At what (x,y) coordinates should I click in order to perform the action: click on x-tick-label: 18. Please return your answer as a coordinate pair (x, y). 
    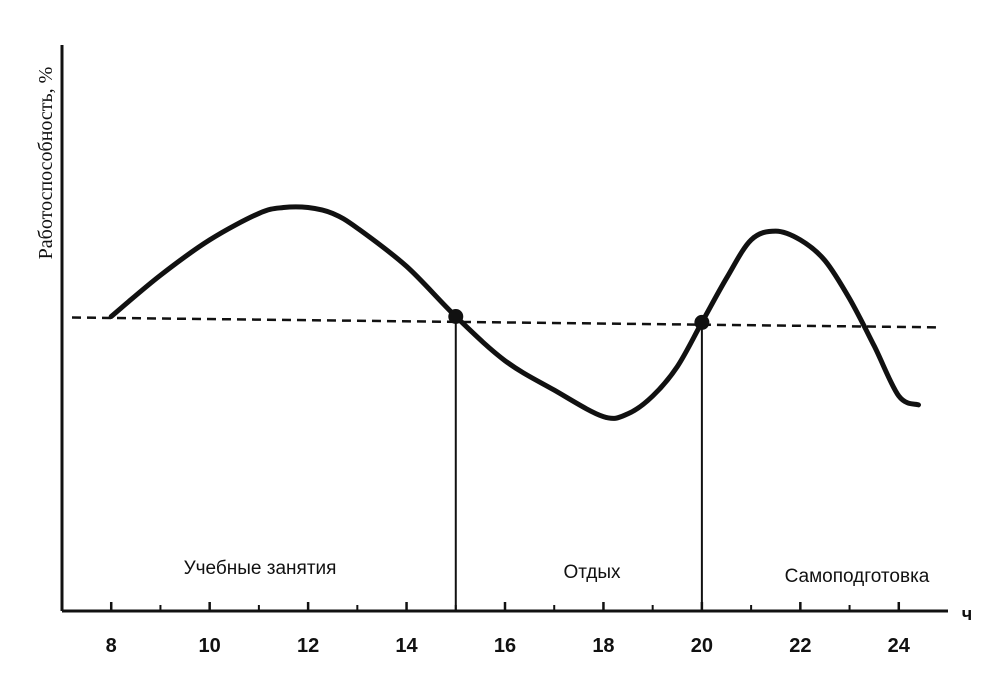
    Looking at the image, I should click on (603, 646).